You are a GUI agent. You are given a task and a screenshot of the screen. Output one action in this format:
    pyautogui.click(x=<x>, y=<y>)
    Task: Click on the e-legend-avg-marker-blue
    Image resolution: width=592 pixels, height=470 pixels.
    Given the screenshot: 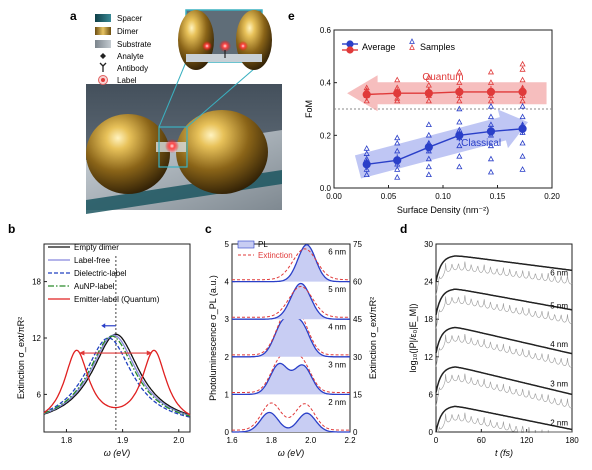 What is the action you would take?
    pyautogui.click(x=350, y=44)
    